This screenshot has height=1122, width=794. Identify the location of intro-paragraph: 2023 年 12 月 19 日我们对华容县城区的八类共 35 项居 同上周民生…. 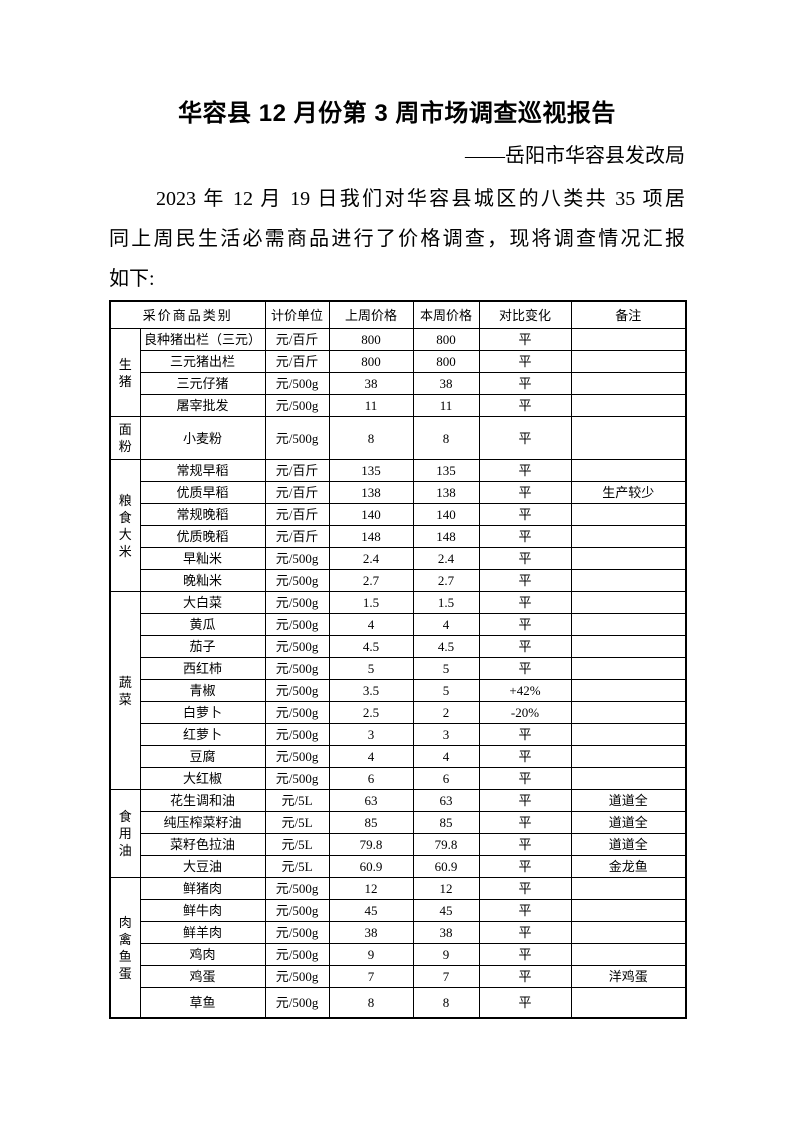
(397, 239).